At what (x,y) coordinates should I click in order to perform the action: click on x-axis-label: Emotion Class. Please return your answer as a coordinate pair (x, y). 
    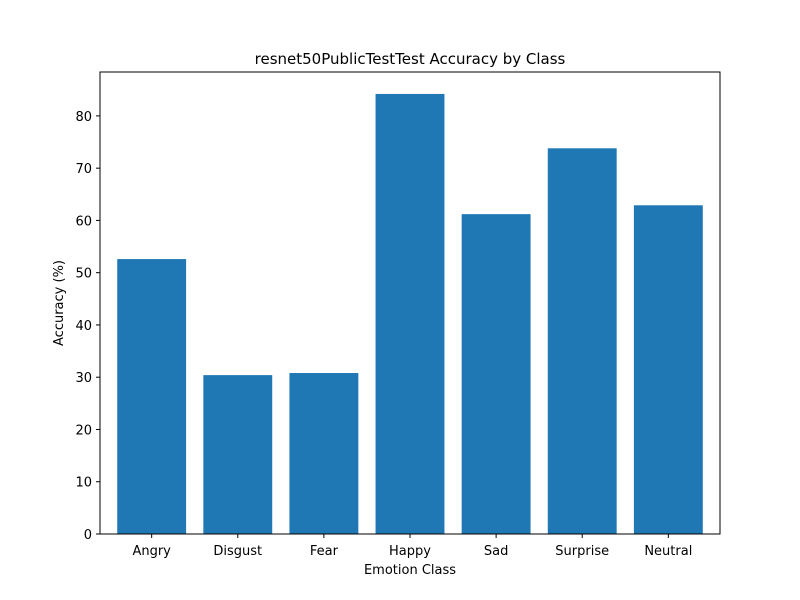
    Looking at the image, I should click on (410, 570).